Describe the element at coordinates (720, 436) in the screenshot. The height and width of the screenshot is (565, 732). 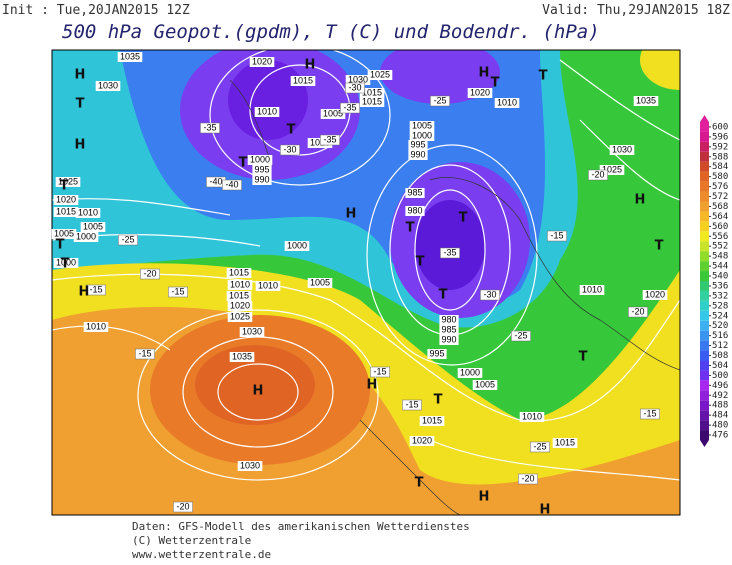
I see `colorbar-tick-label: 476` at that location.